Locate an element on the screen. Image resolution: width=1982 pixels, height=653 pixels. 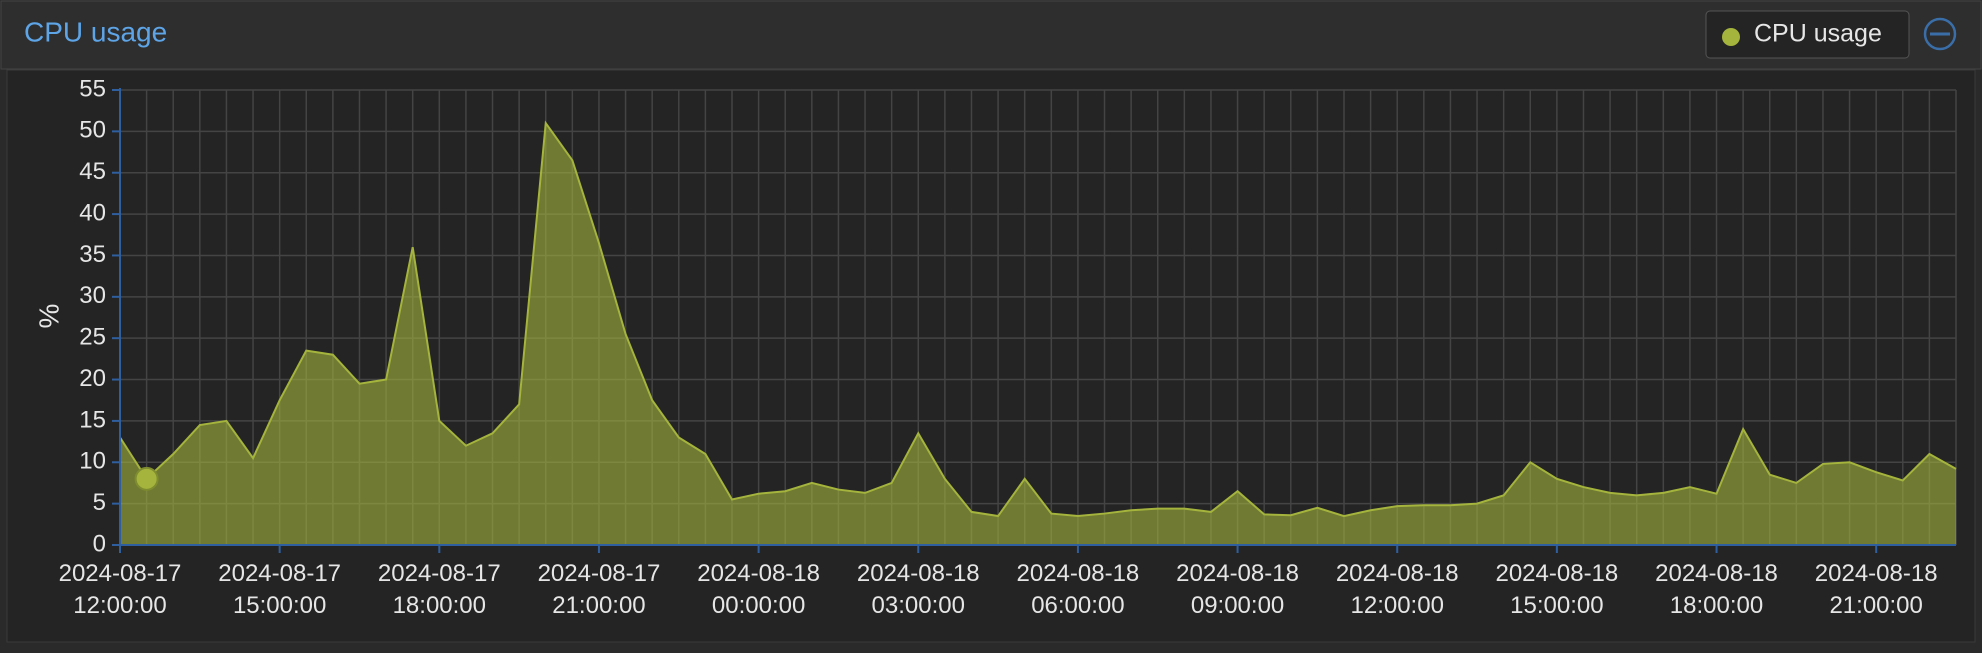
y-tick-label: 15 is located at coordinates (92, 419).